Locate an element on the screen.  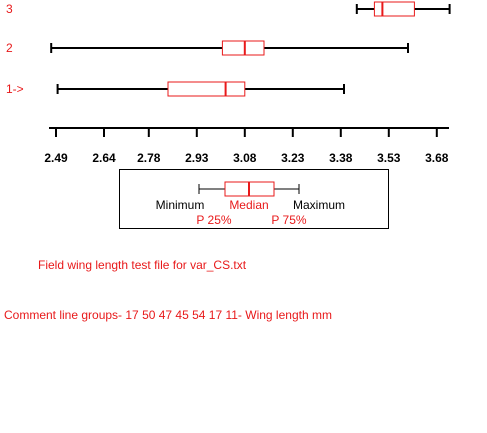
legend-p25-label: P 25% is located at coordinates (213, 220).